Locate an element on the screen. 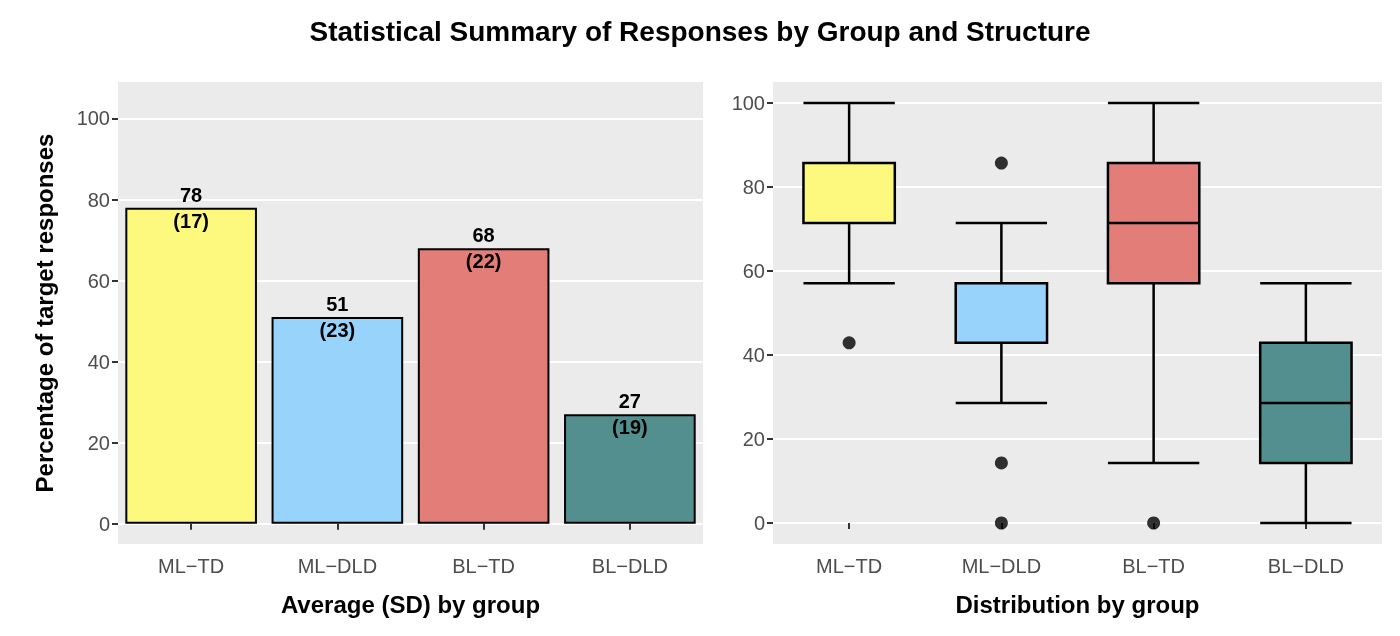 The image size is (1400, 636). chart-title: Statistical Summary of Responses by Group and Structure is located at coordinates (700, 32).